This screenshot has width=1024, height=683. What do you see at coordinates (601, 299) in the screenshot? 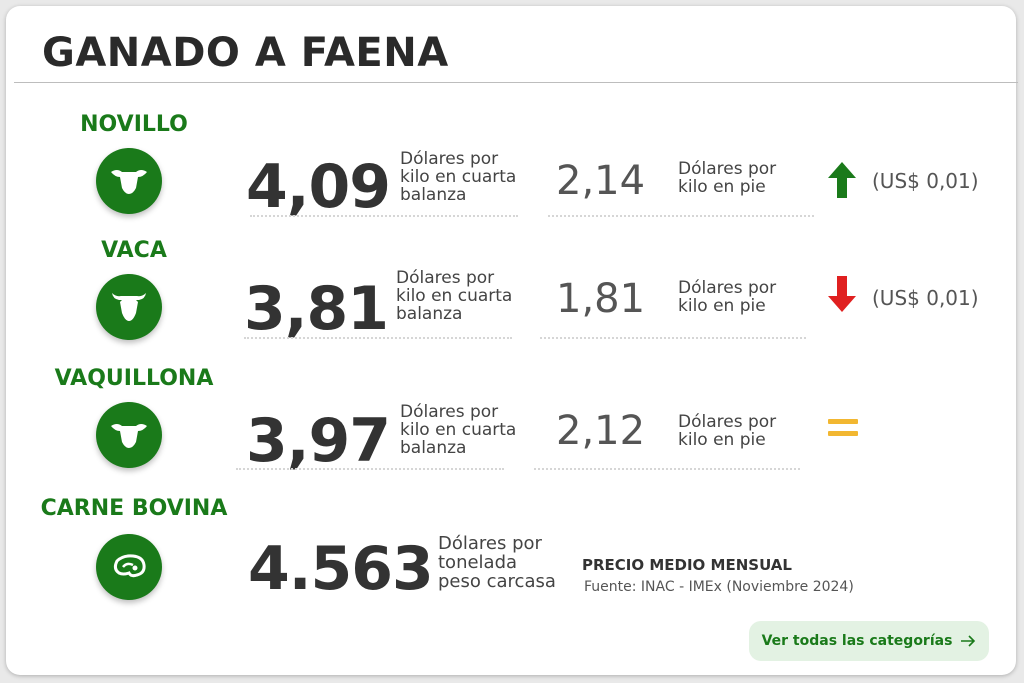
I see `vaca-price-pie: 1,81` at bounding box center [601, 299].